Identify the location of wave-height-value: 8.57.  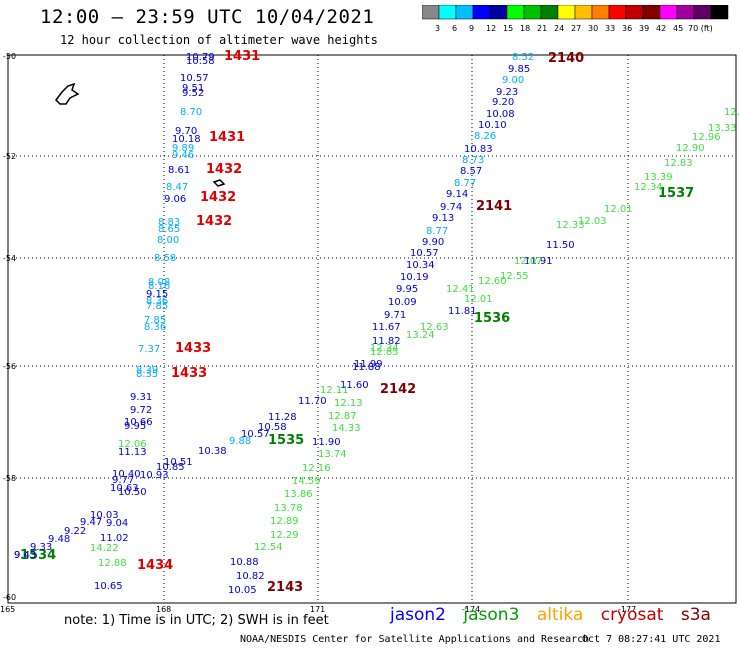
(471, 171).